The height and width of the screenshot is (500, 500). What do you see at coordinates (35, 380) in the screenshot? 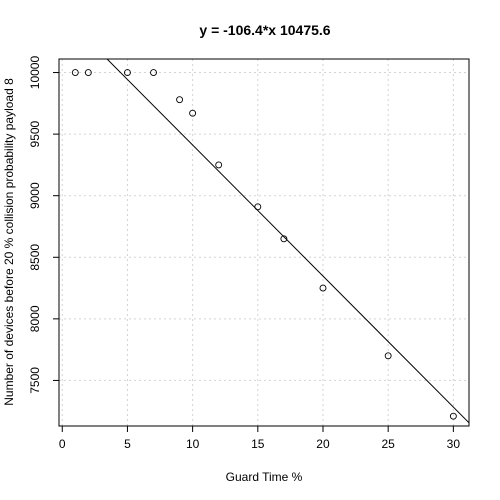
I see `y-tick-label: 7500` at bounding box center [35, 380].